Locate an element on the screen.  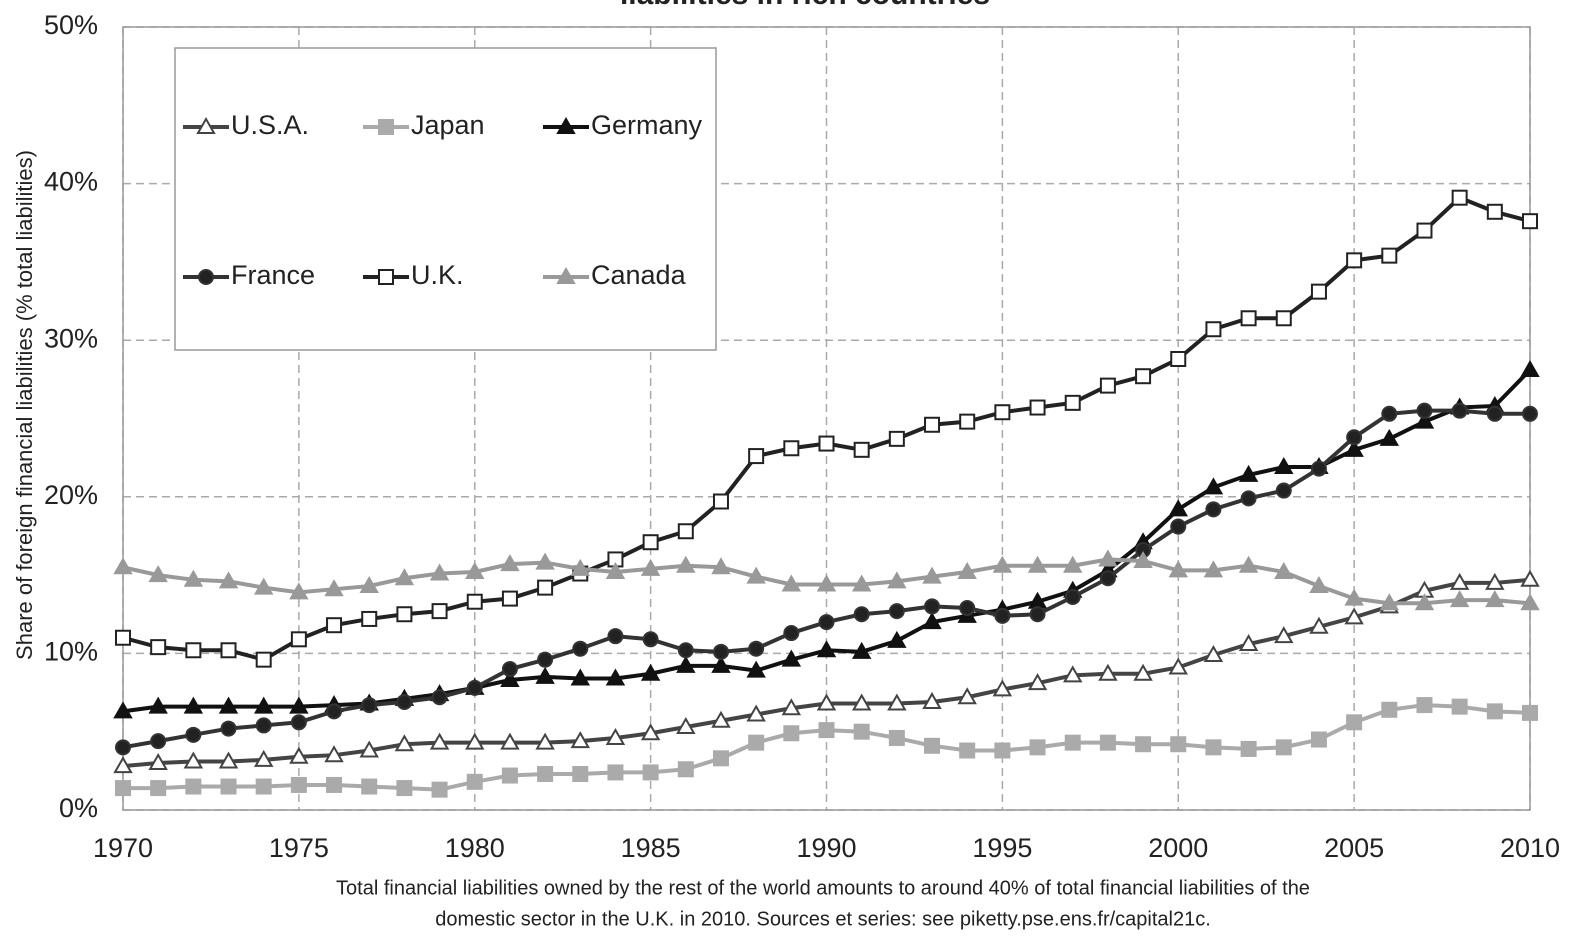
x-tick-label: 1985 is located at coordinates (651, 848).